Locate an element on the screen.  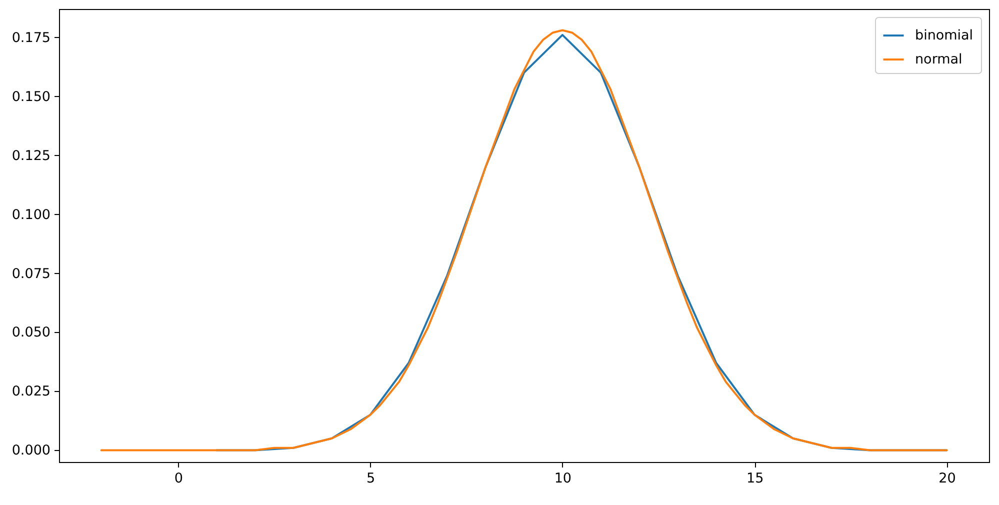
y-tick-label: 0.025 is located at coordinates (31, 392).